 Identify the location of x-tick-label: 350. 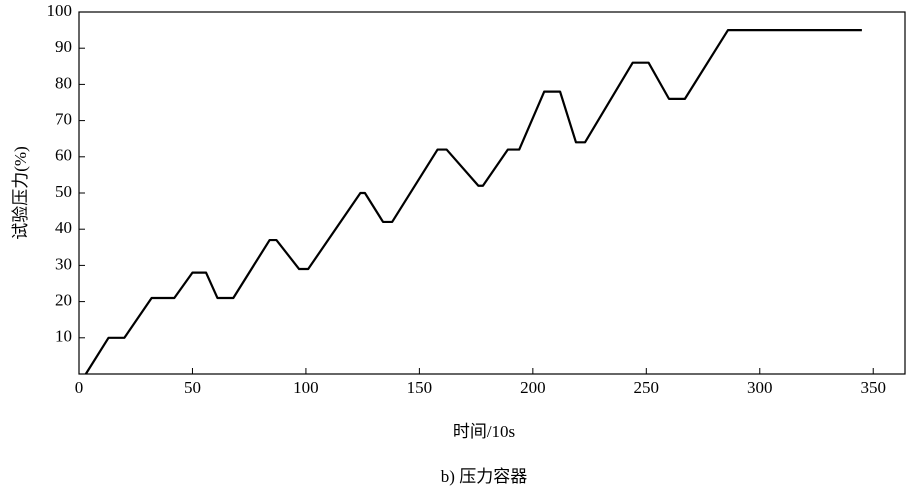
(873, 387).